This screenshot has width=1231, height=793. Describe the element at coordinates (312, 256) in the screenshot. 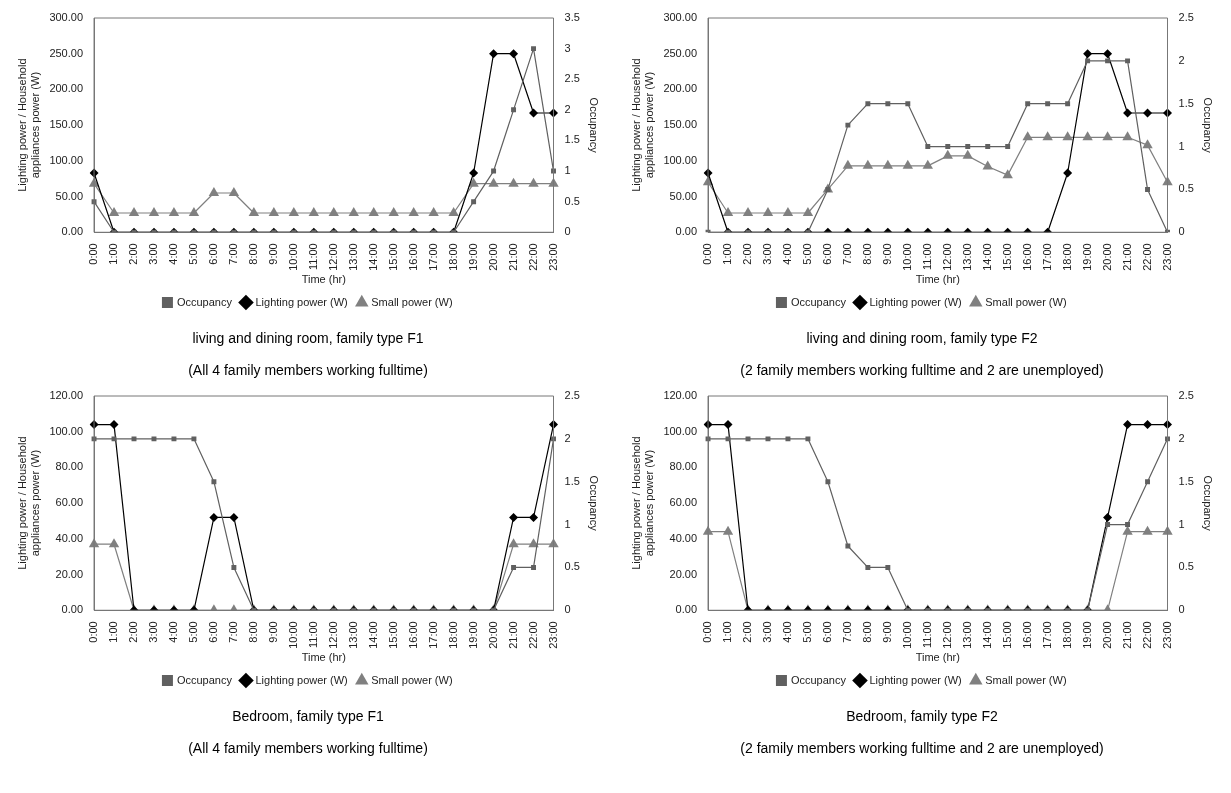

I see `x-tick-label: 11:00` at that location.